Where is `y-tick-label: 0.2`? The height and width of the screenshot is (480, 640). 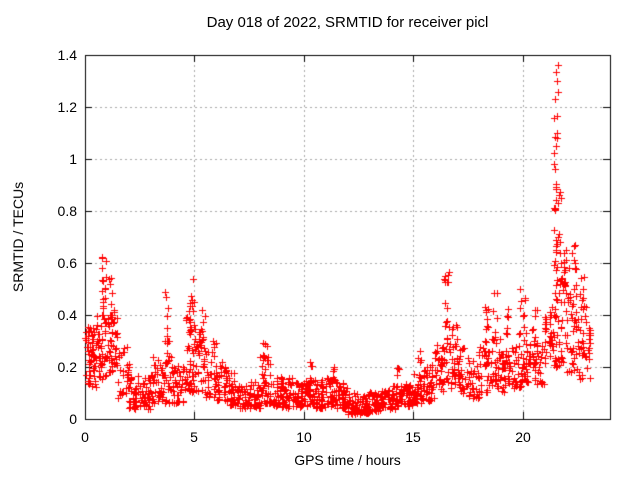
y-tick-label: 0.2 is located at coordinates (67, 367).